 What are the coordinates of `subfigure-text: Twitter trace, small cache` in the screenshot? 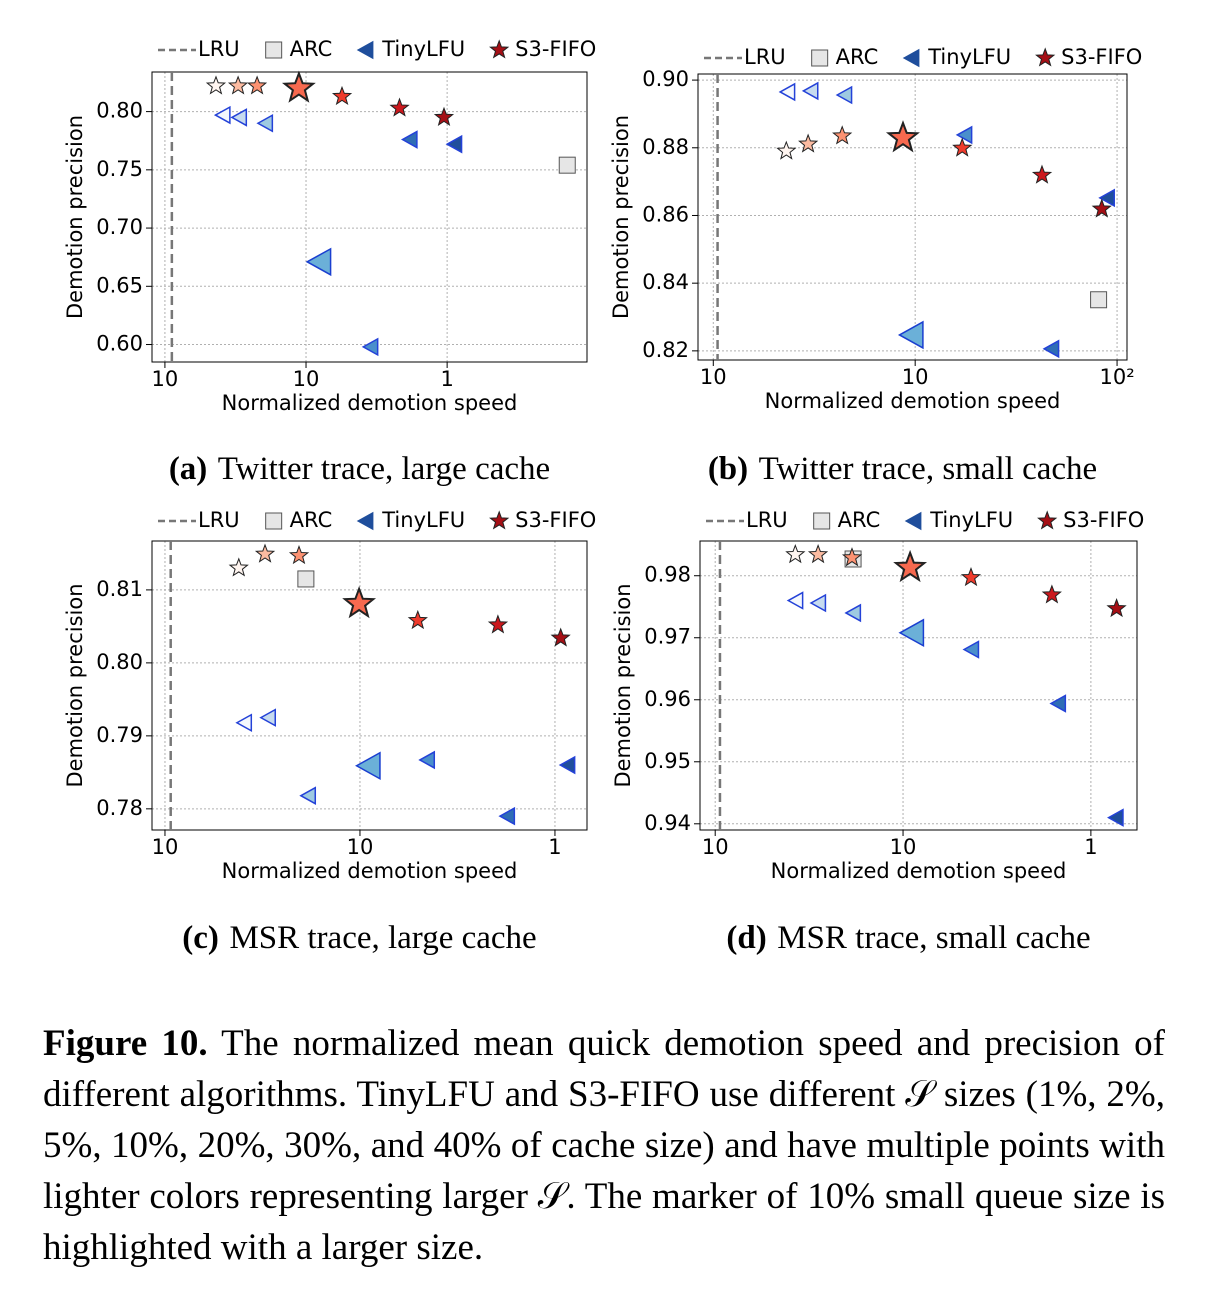 It's located at (928, 469).